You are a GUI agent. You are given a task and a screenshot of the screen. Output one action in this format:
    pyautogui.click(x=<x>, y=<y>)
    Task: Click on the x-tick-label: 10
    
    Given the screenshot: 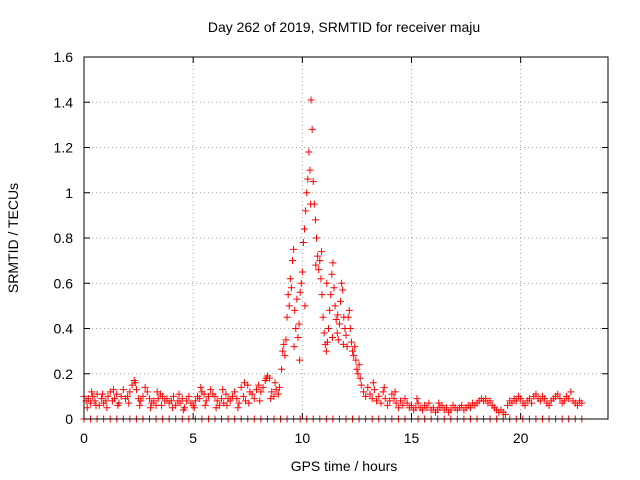 What is the action you would take?
    pyautogui.click(x=303, y=438)
    